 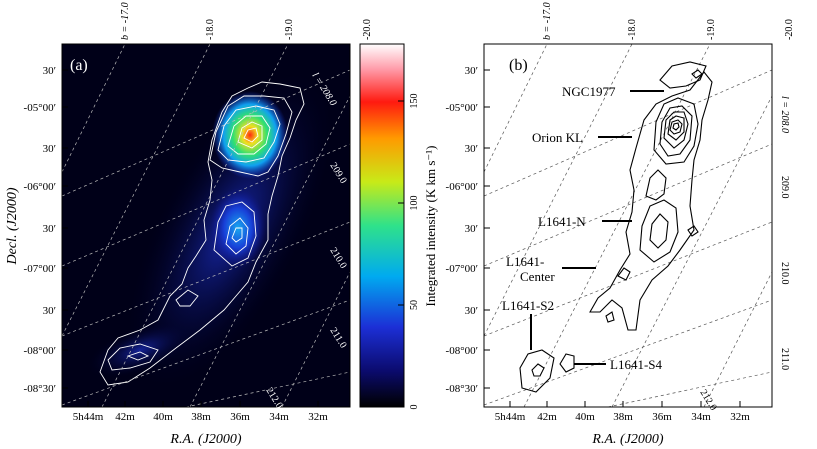 What do you see at coordinates (88, 417) in the screenshot?
I see `panel-a-ra-tick: 5h44m` at bounding box center [88, 417].